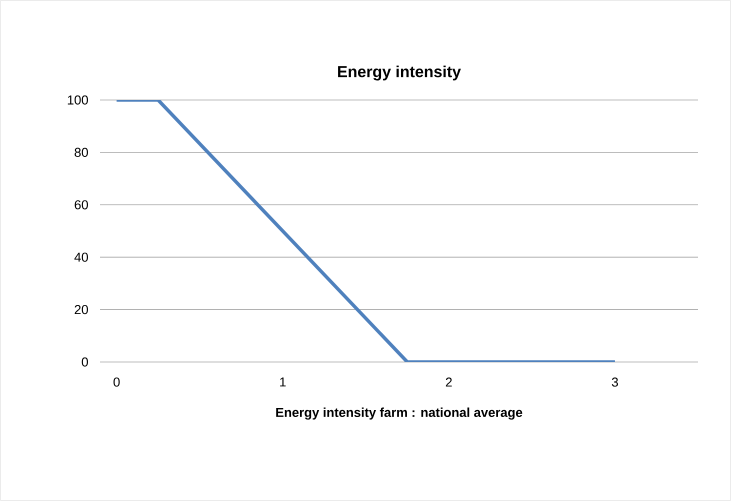 This screenshot has height=501, width=731. Describe the element at coordinates (399, 73) in the screenshot. I see `chart-title: Energy intensity` at that location.